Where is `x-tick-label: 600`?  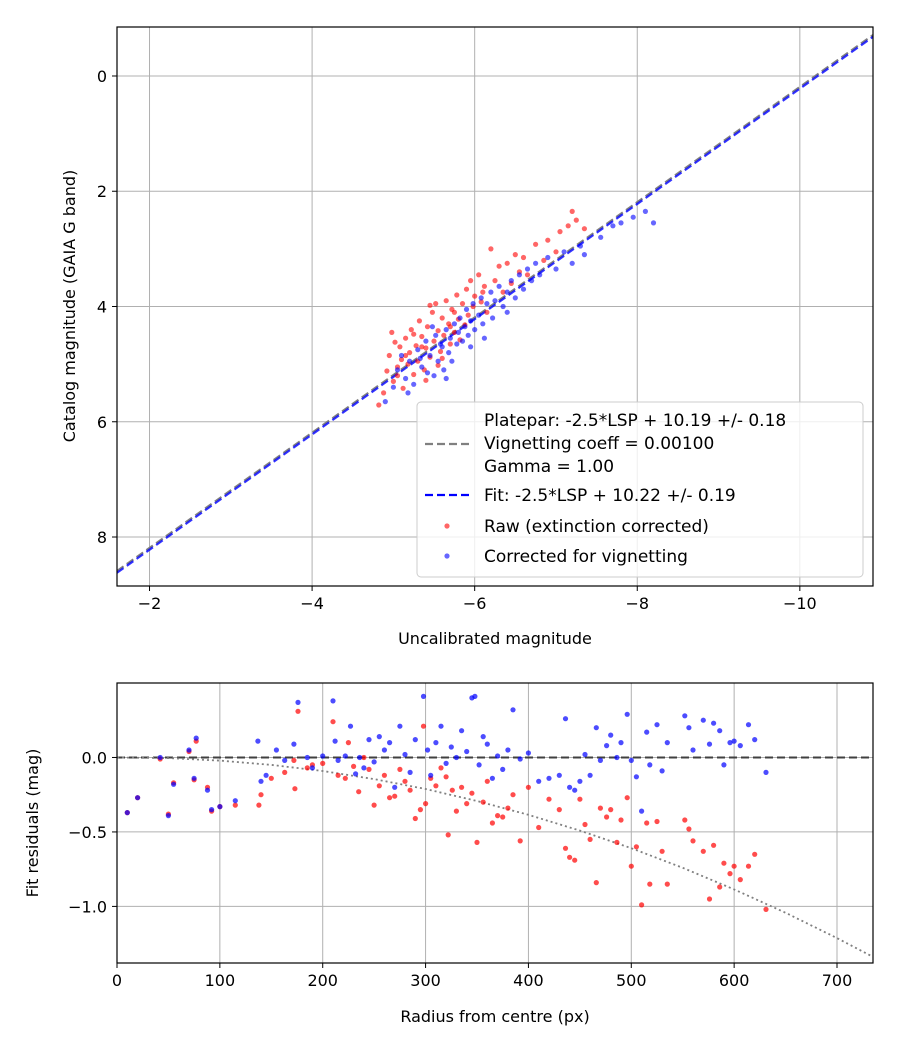
x-tick-label: 600 is located at coordinates (734, 980).